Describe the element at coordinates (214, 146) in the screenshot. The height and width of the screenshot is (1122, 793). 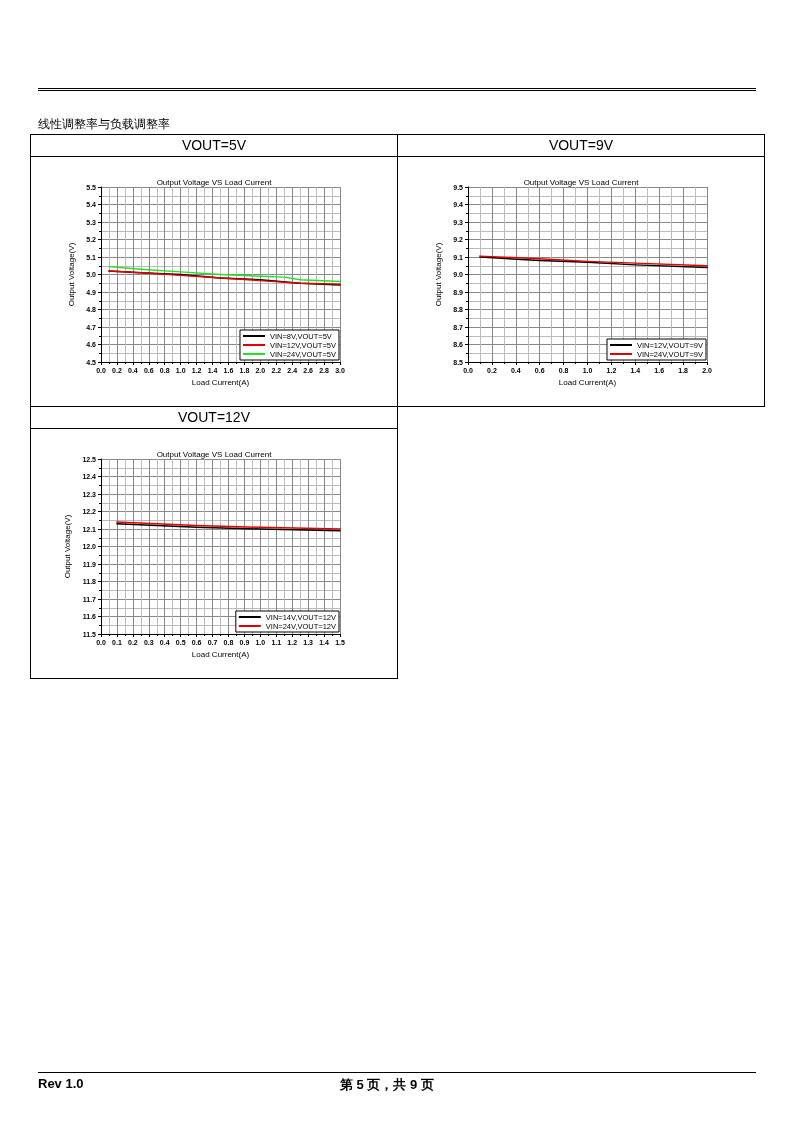
I see `chart-subtitle: VOUT=5V` at that location.